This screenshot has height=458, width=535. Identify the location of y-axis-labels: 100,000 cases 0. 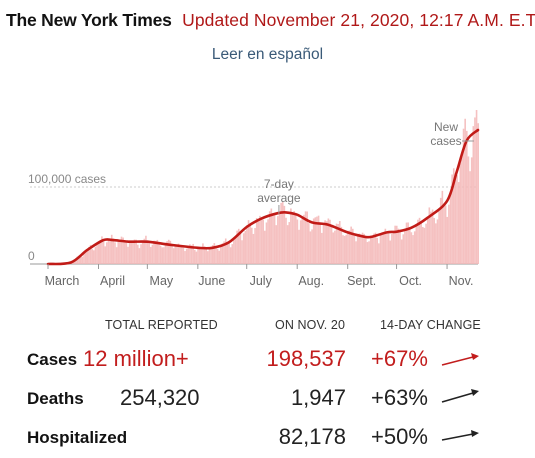
(67, 217).